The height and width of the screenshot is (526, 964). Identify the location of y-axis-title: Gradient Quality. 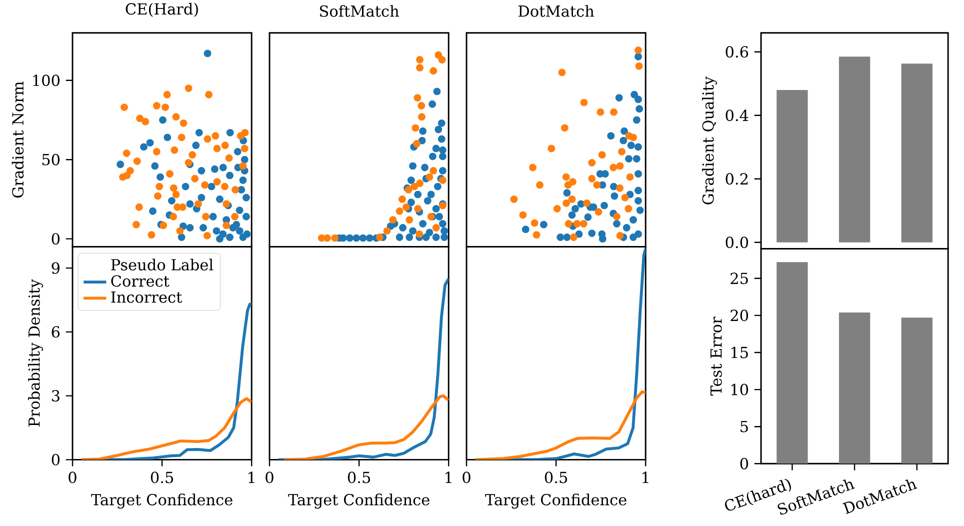
(710, 140).